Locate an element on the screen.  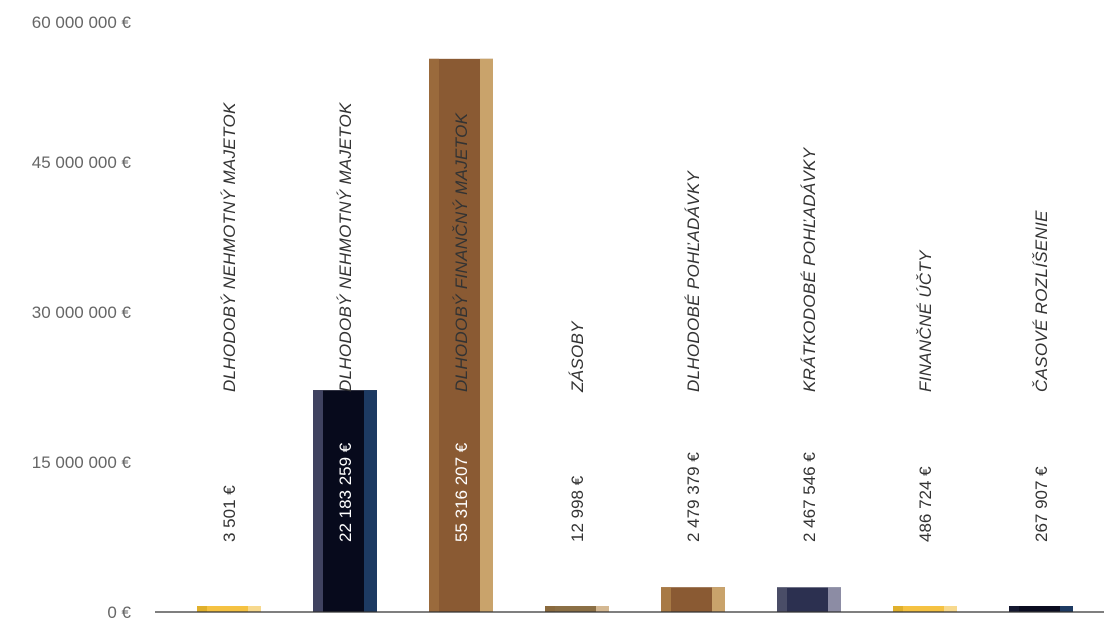
y-tick-label: 60 000 000 € is located at coordinates (82, 22).